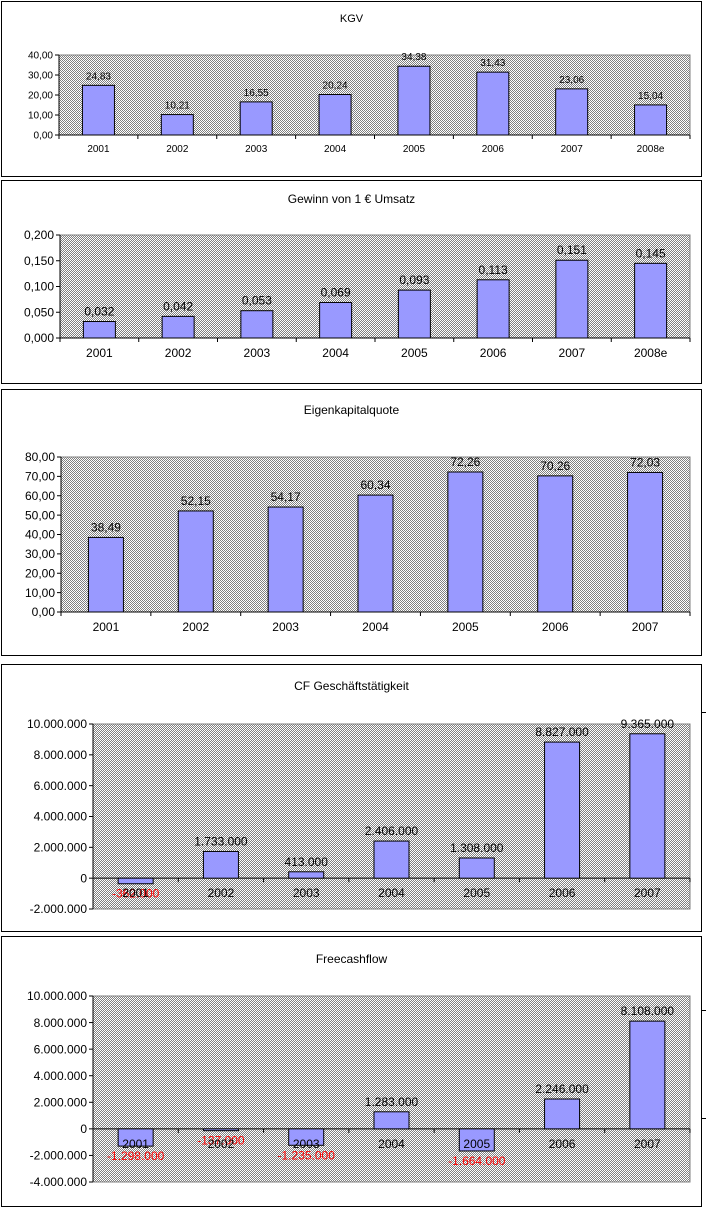  I want to click on y-tick-label: 8.000.000, so click(61, 755).